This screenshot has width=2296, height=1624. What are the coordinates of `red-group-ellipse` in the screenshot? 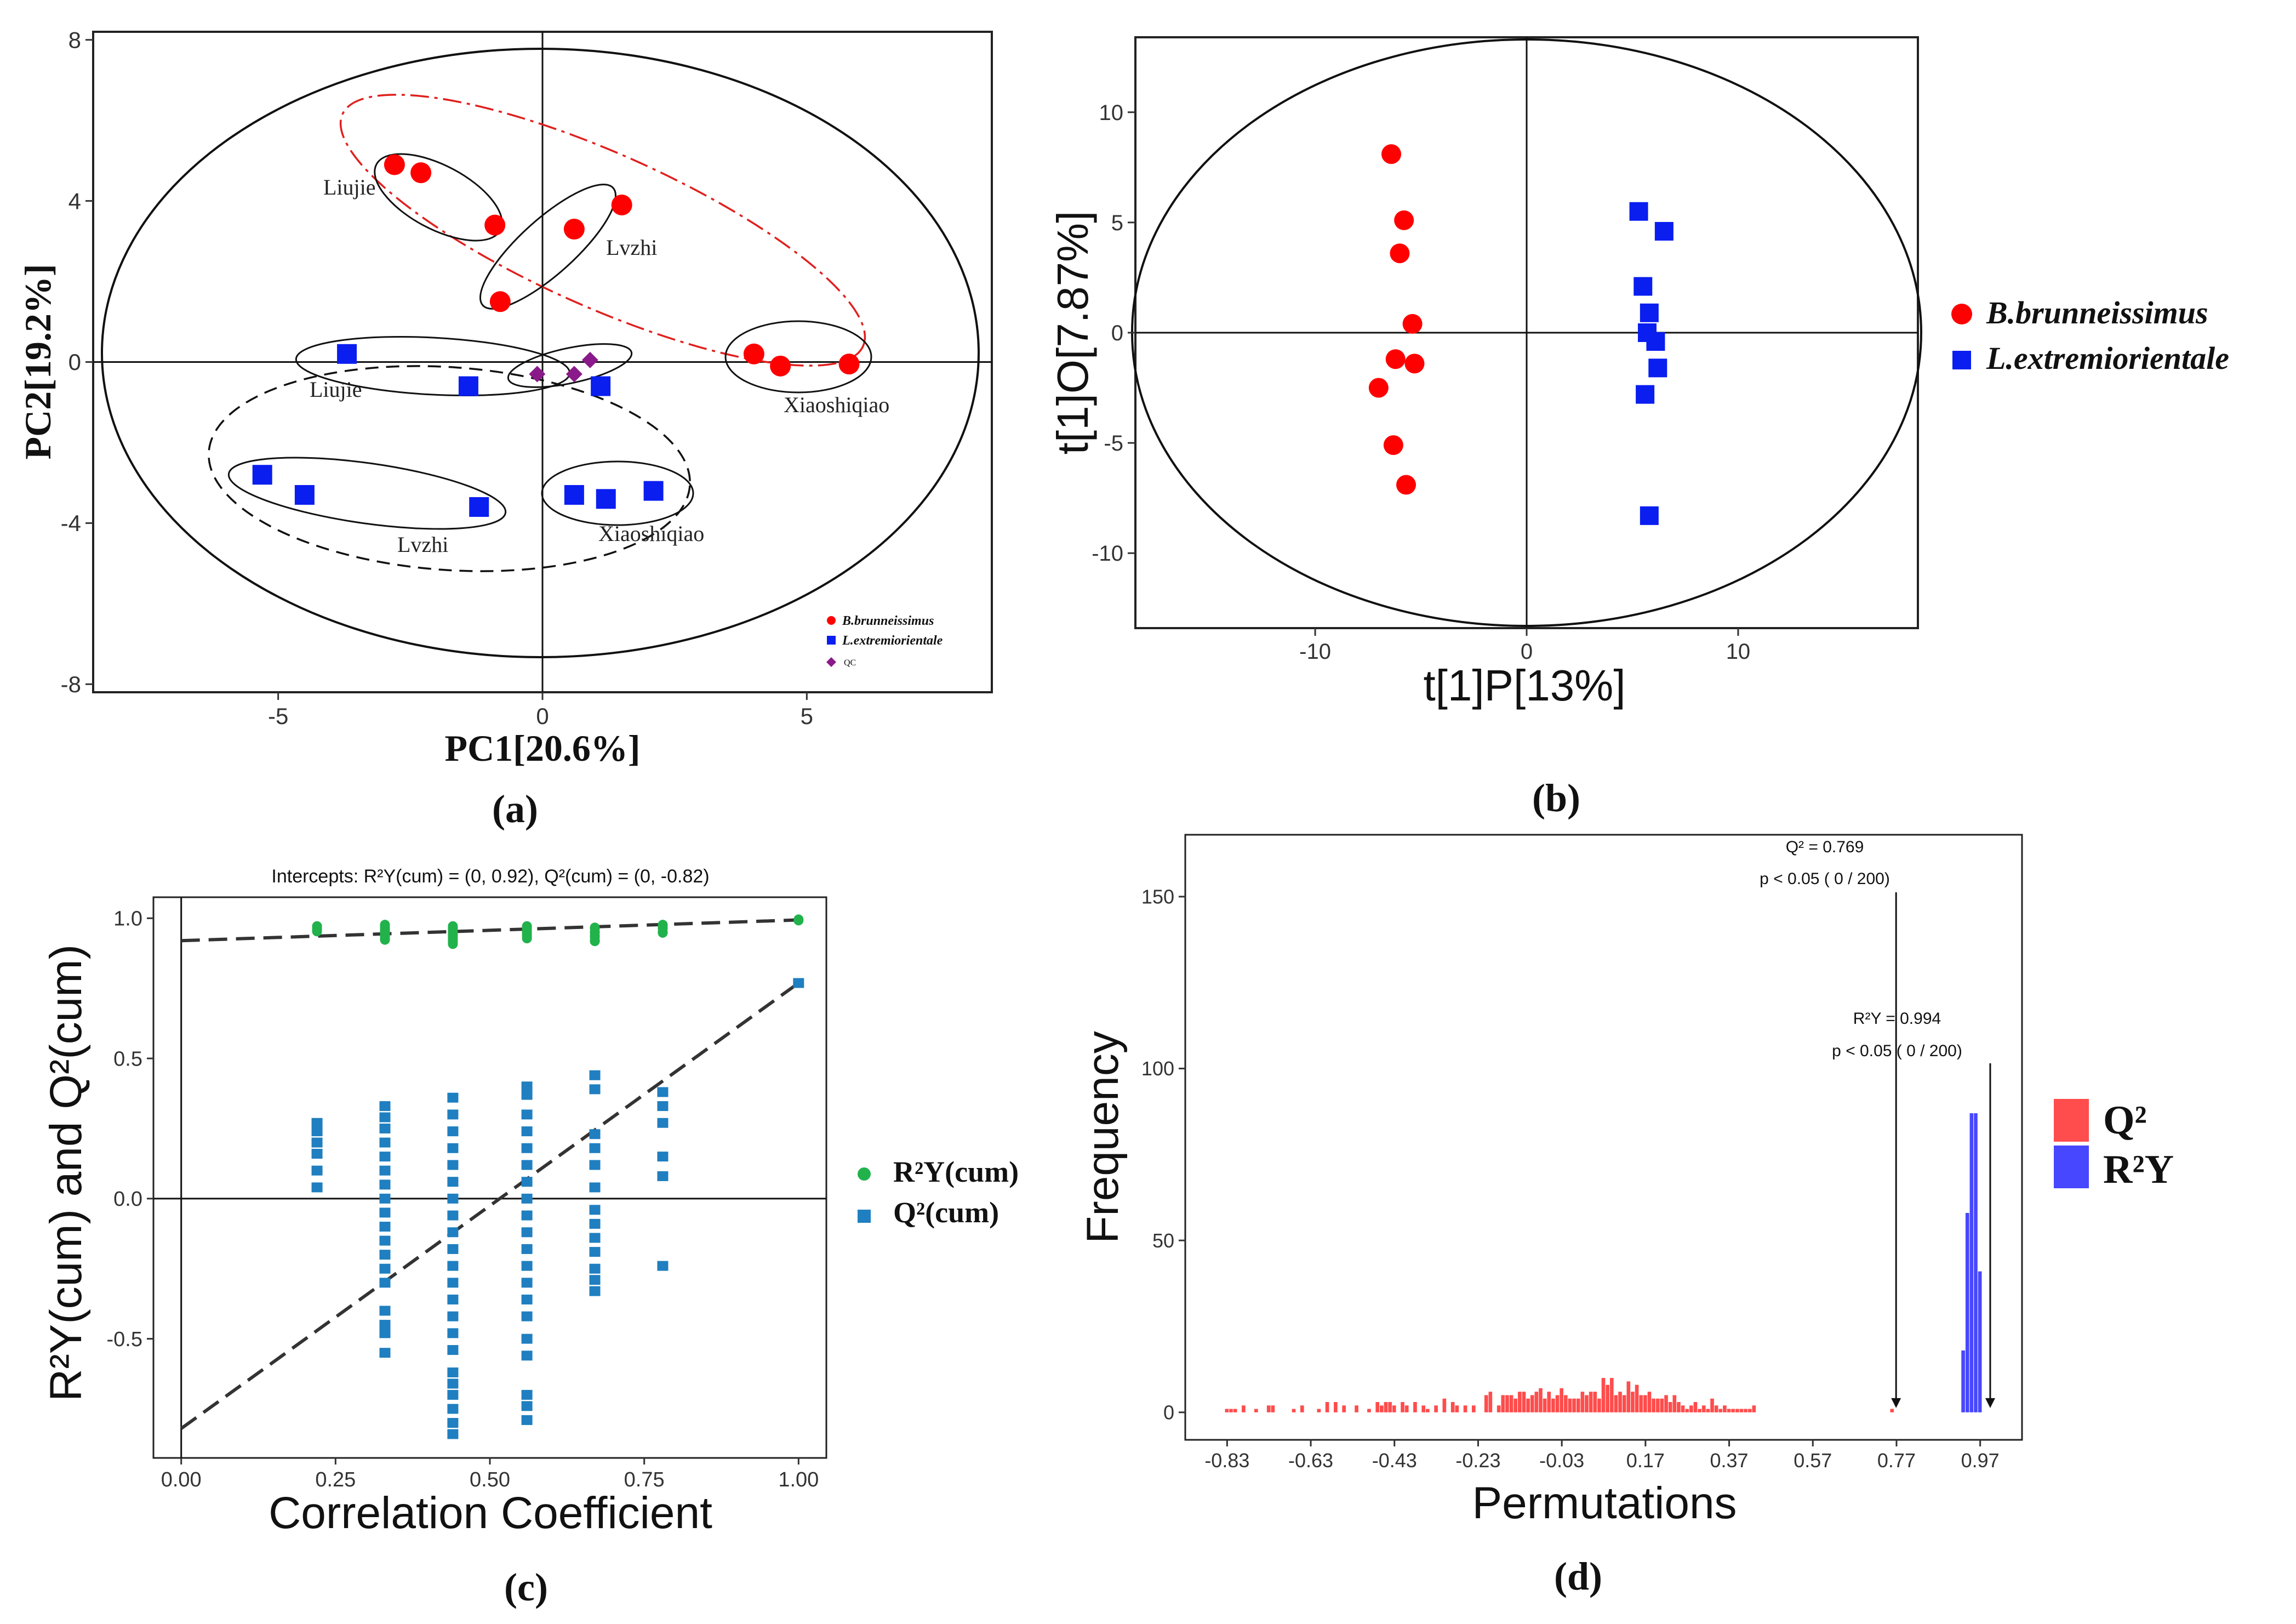 It's located at (602, 230).